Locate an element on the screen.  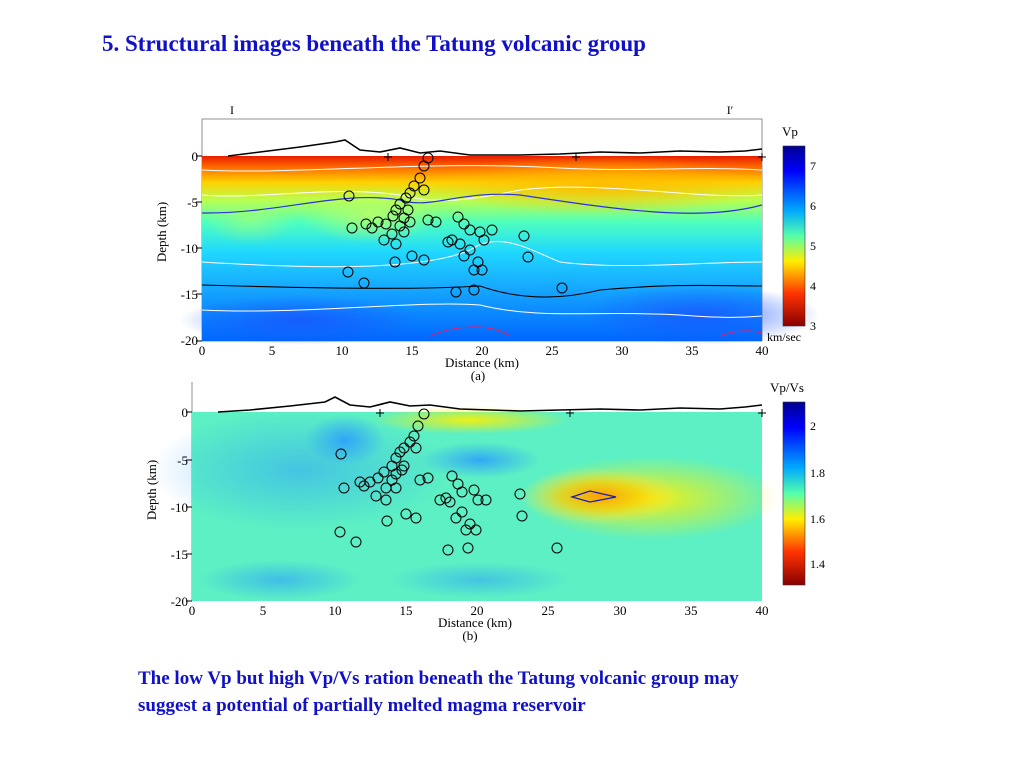
profile-start-label: I is located at coordinates (232, 110).